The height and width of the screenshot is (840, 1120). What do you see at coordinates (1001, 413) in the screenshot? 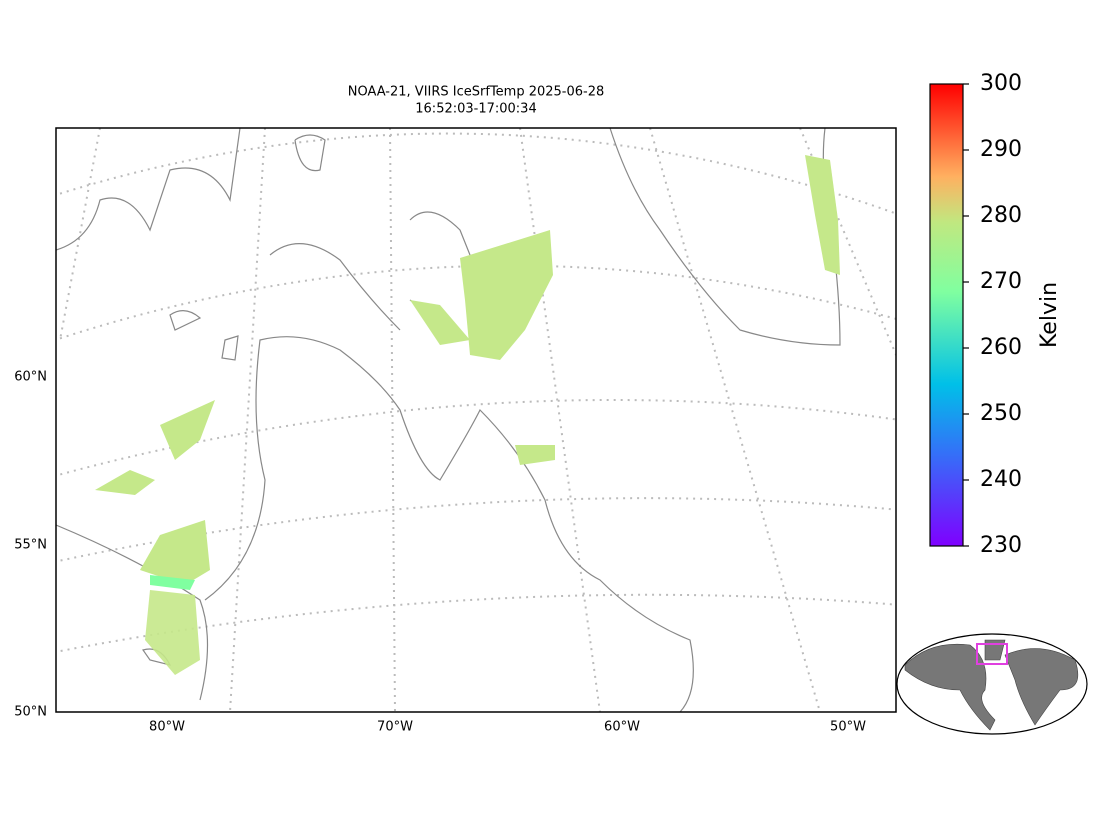
I see `colorbar-tick-label: 250` at bounding box center [1001, 413].